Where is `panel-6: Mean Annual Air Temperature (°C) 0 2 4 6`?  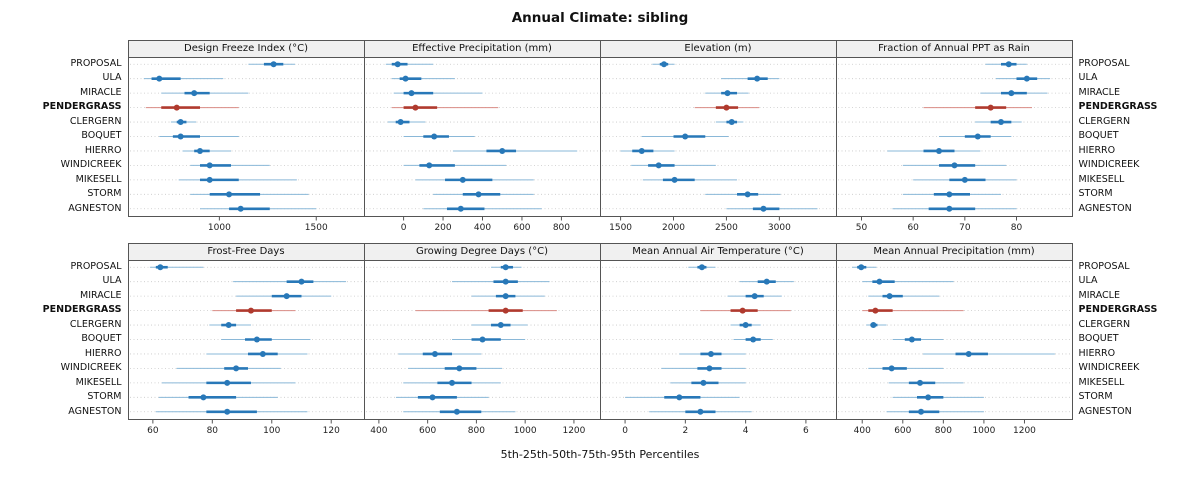 panel-6: Mean Annual Air Temperature (°C) 0 2 4 6 is located at coordinates (718, 340).